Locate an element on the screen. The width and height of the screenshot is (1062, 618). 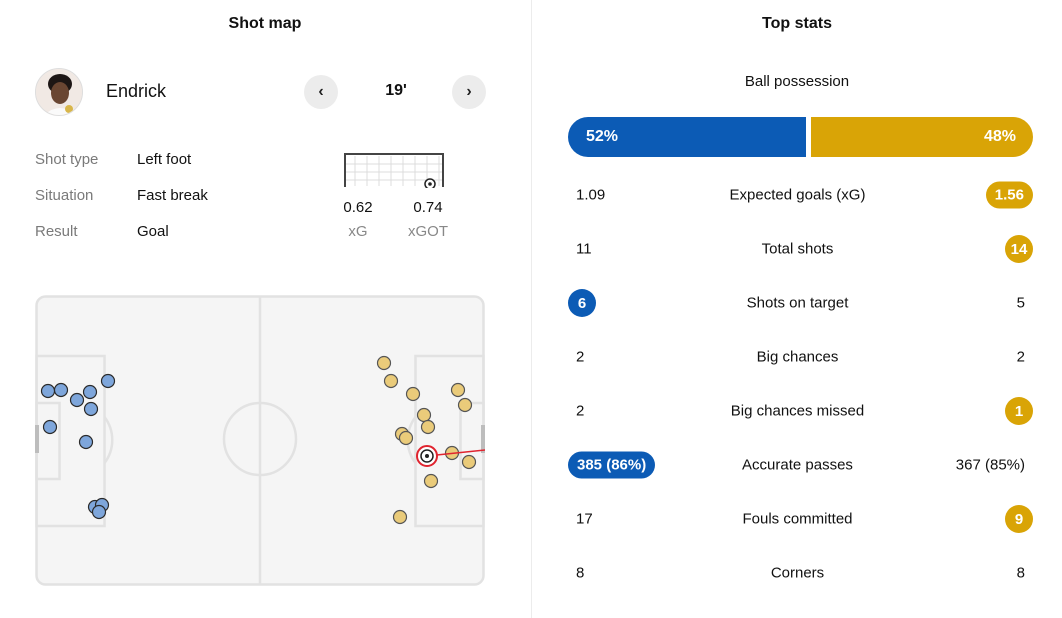
possession-away-bar: 48% is located at coordinates (922, 137).